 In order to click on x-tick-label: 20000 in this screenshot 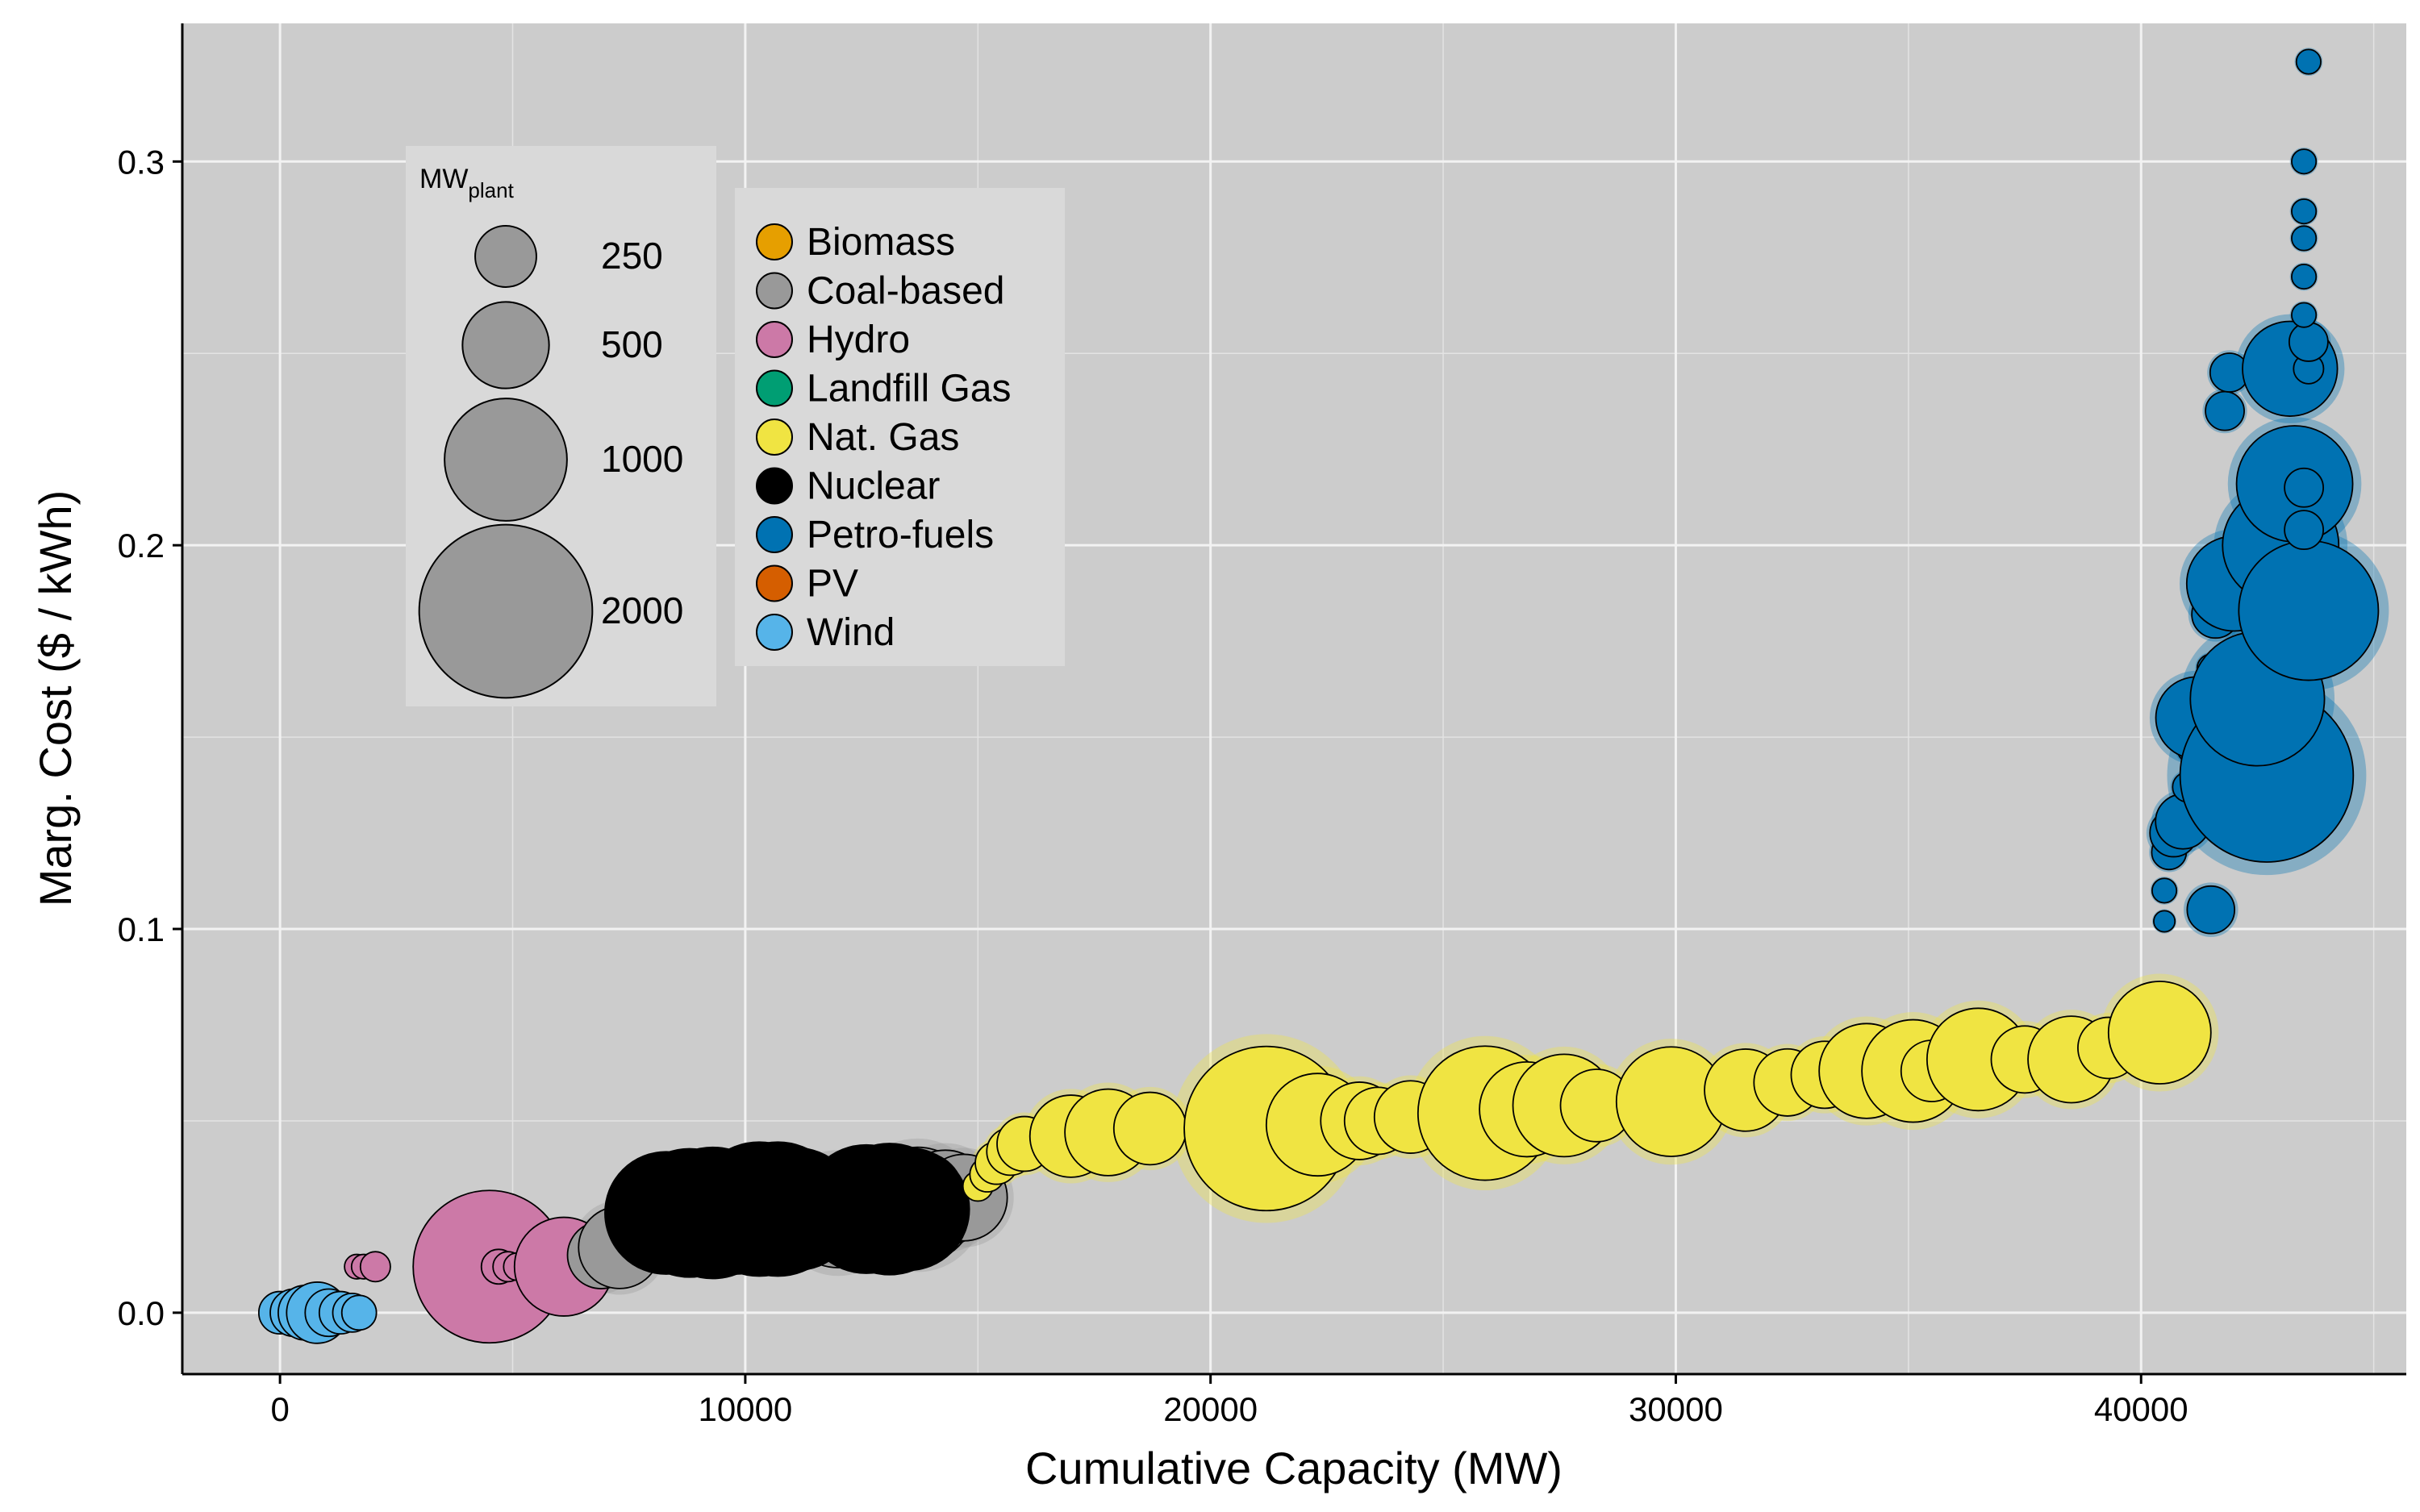, I will do `click(1210, 1409)`.